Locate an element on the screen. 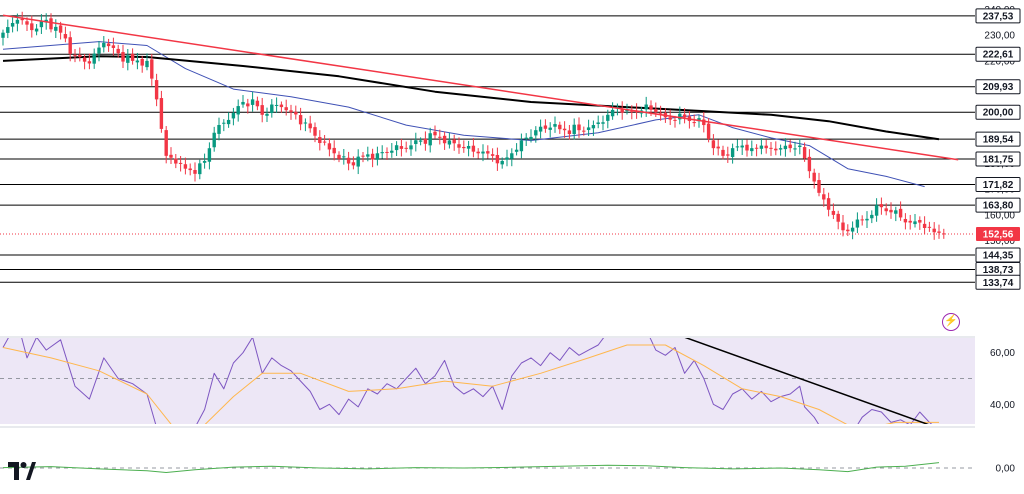 This screenshot has height=494, width=1024. momentum-pane is located at coordinates (487, 467).